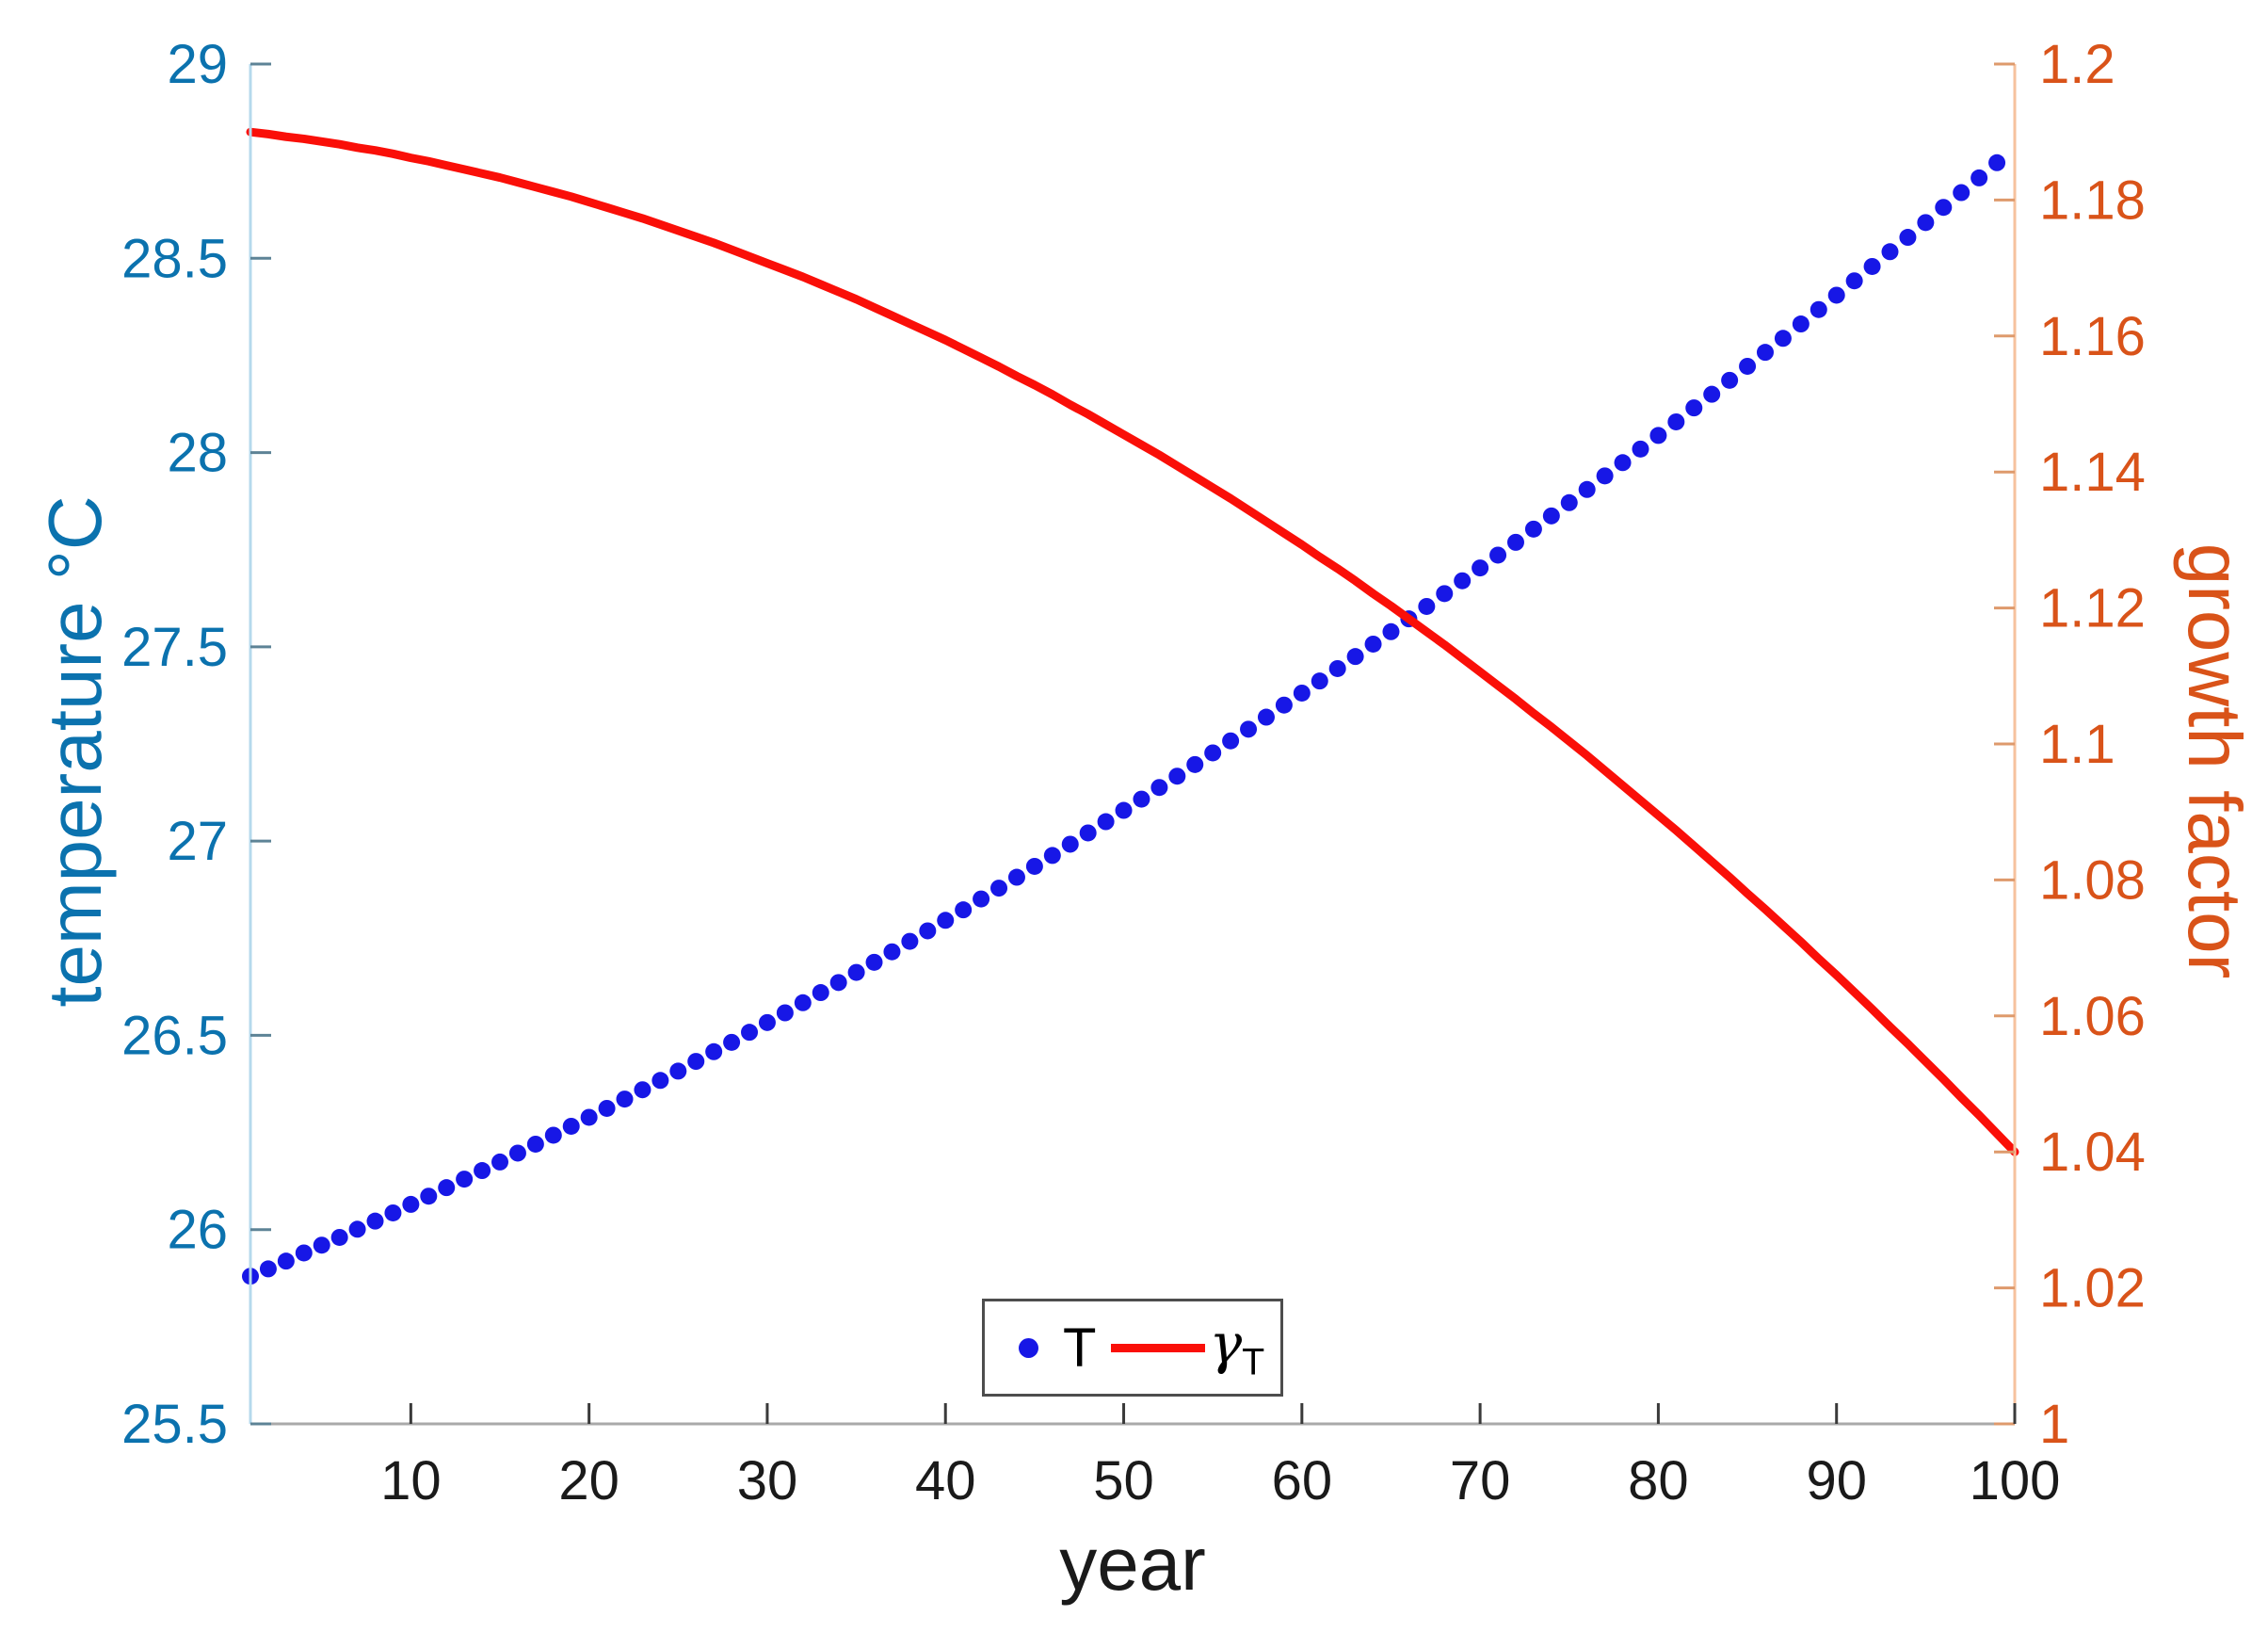  Describe the element at coordinates (75, 751) in the screenshot. I see `y-axis-label-left: temperature °C` at that location.